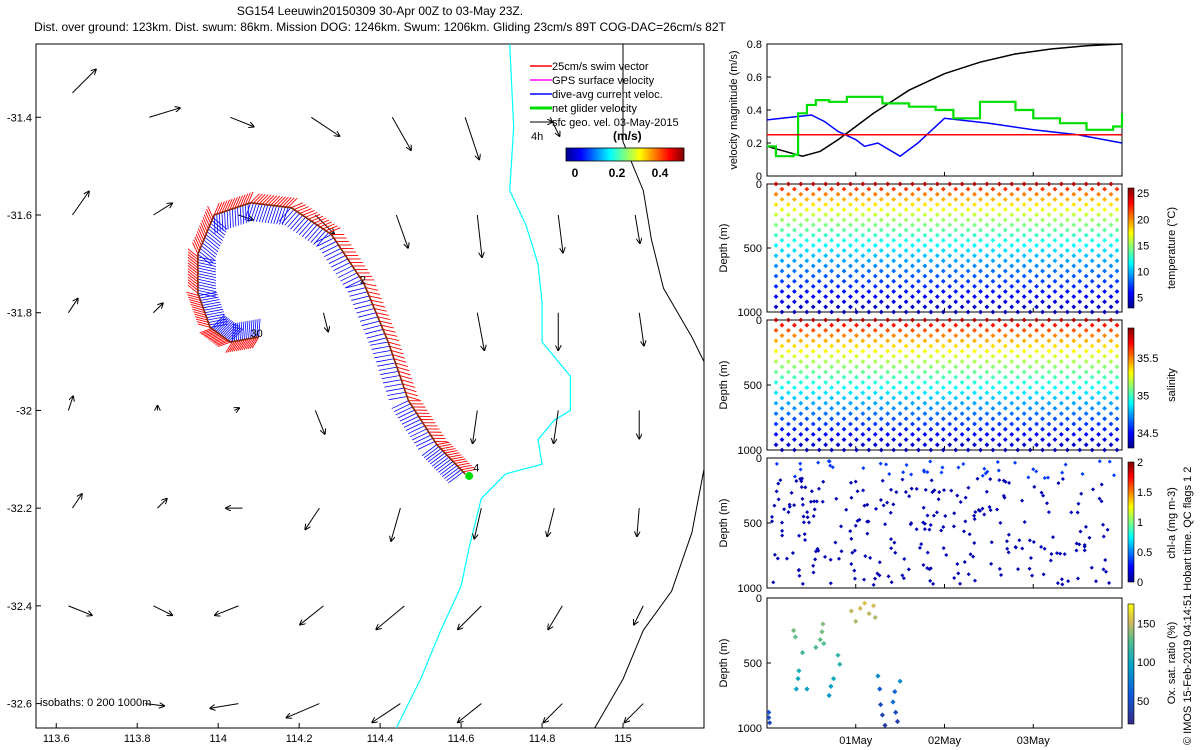  What do you see at coordinates (750, 451) in the screenshot?
I see `depth-tick-label: 1000` at bounding box center [750, 451].